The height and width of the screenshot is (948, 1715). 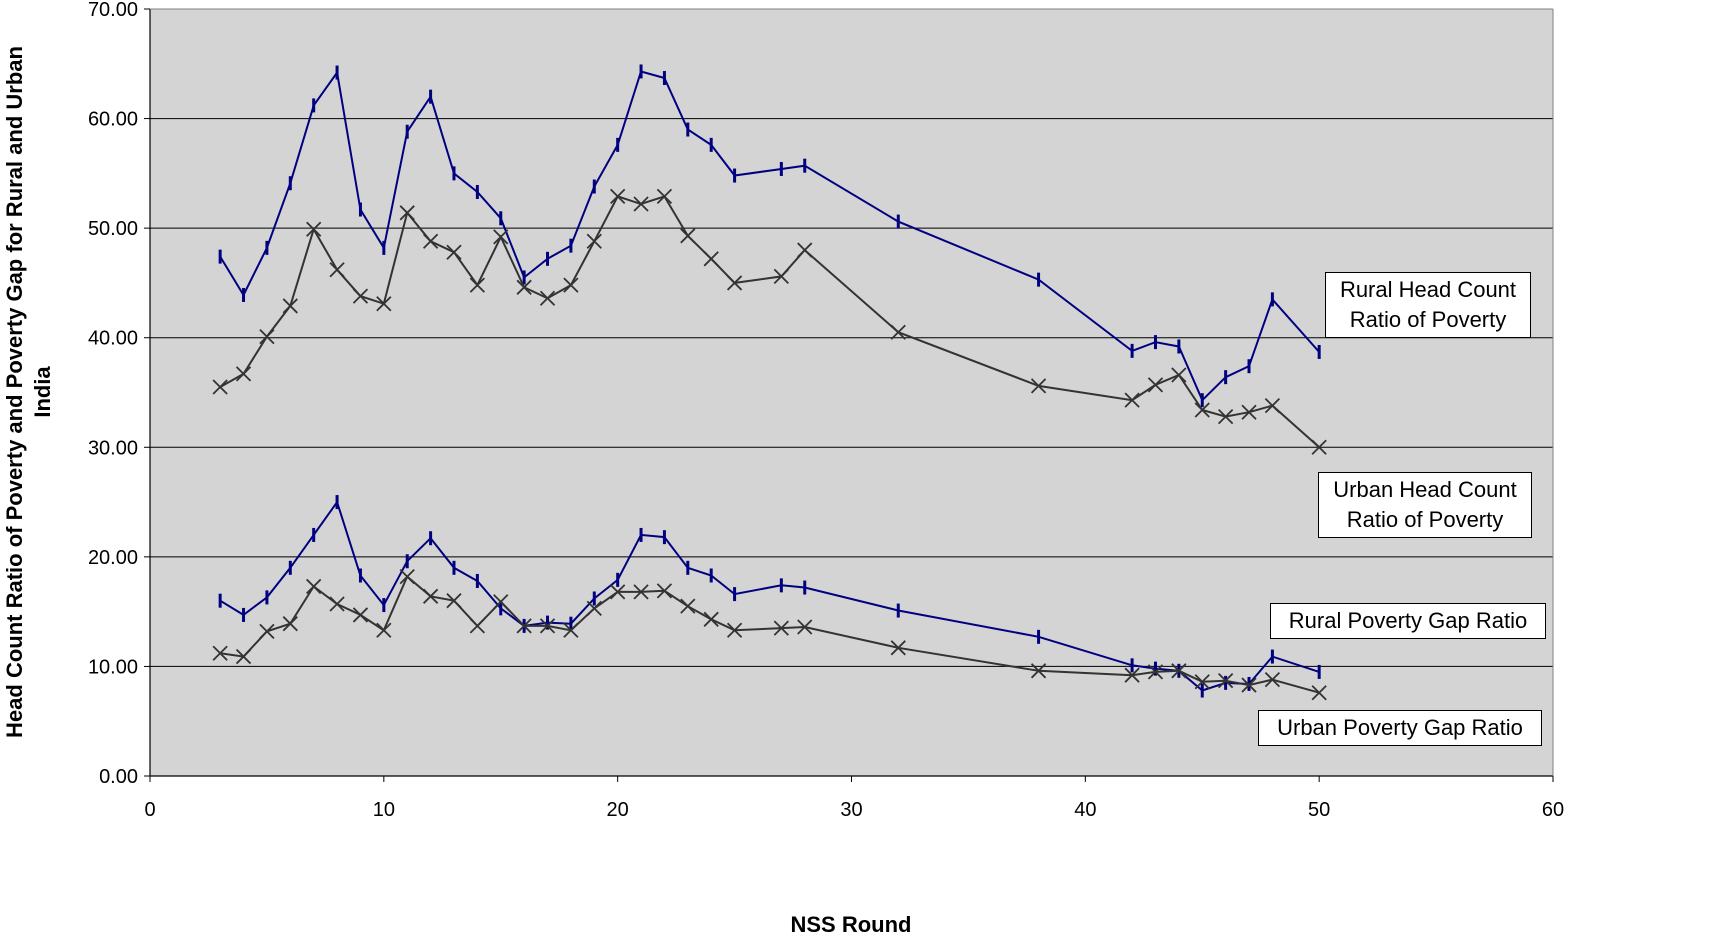 I want to click on y-tick-label: 40.00, so click(x=113, y=339).